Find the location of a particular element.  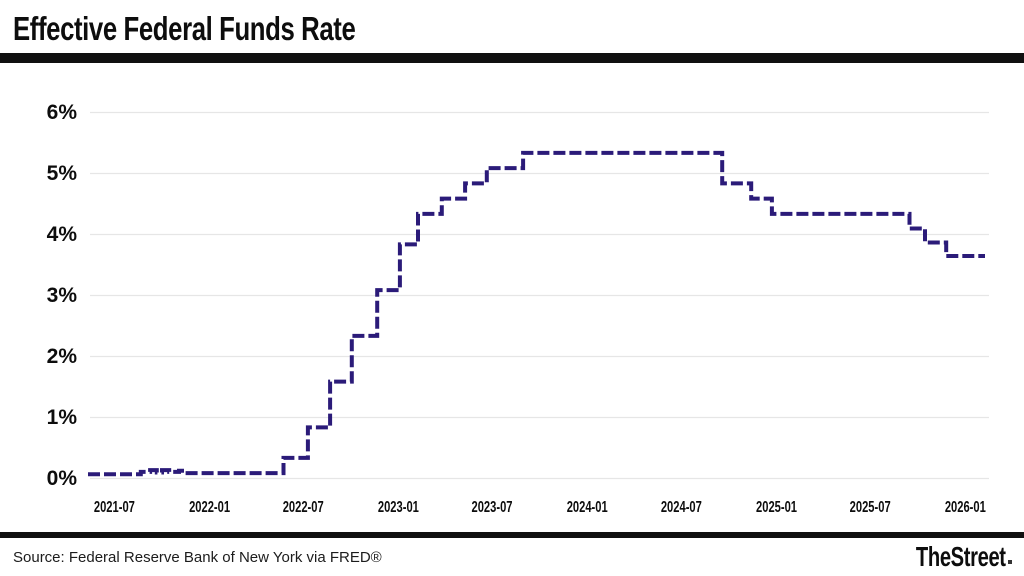

x-tick-label: 2021-07 is located at coordinates (114, 507).